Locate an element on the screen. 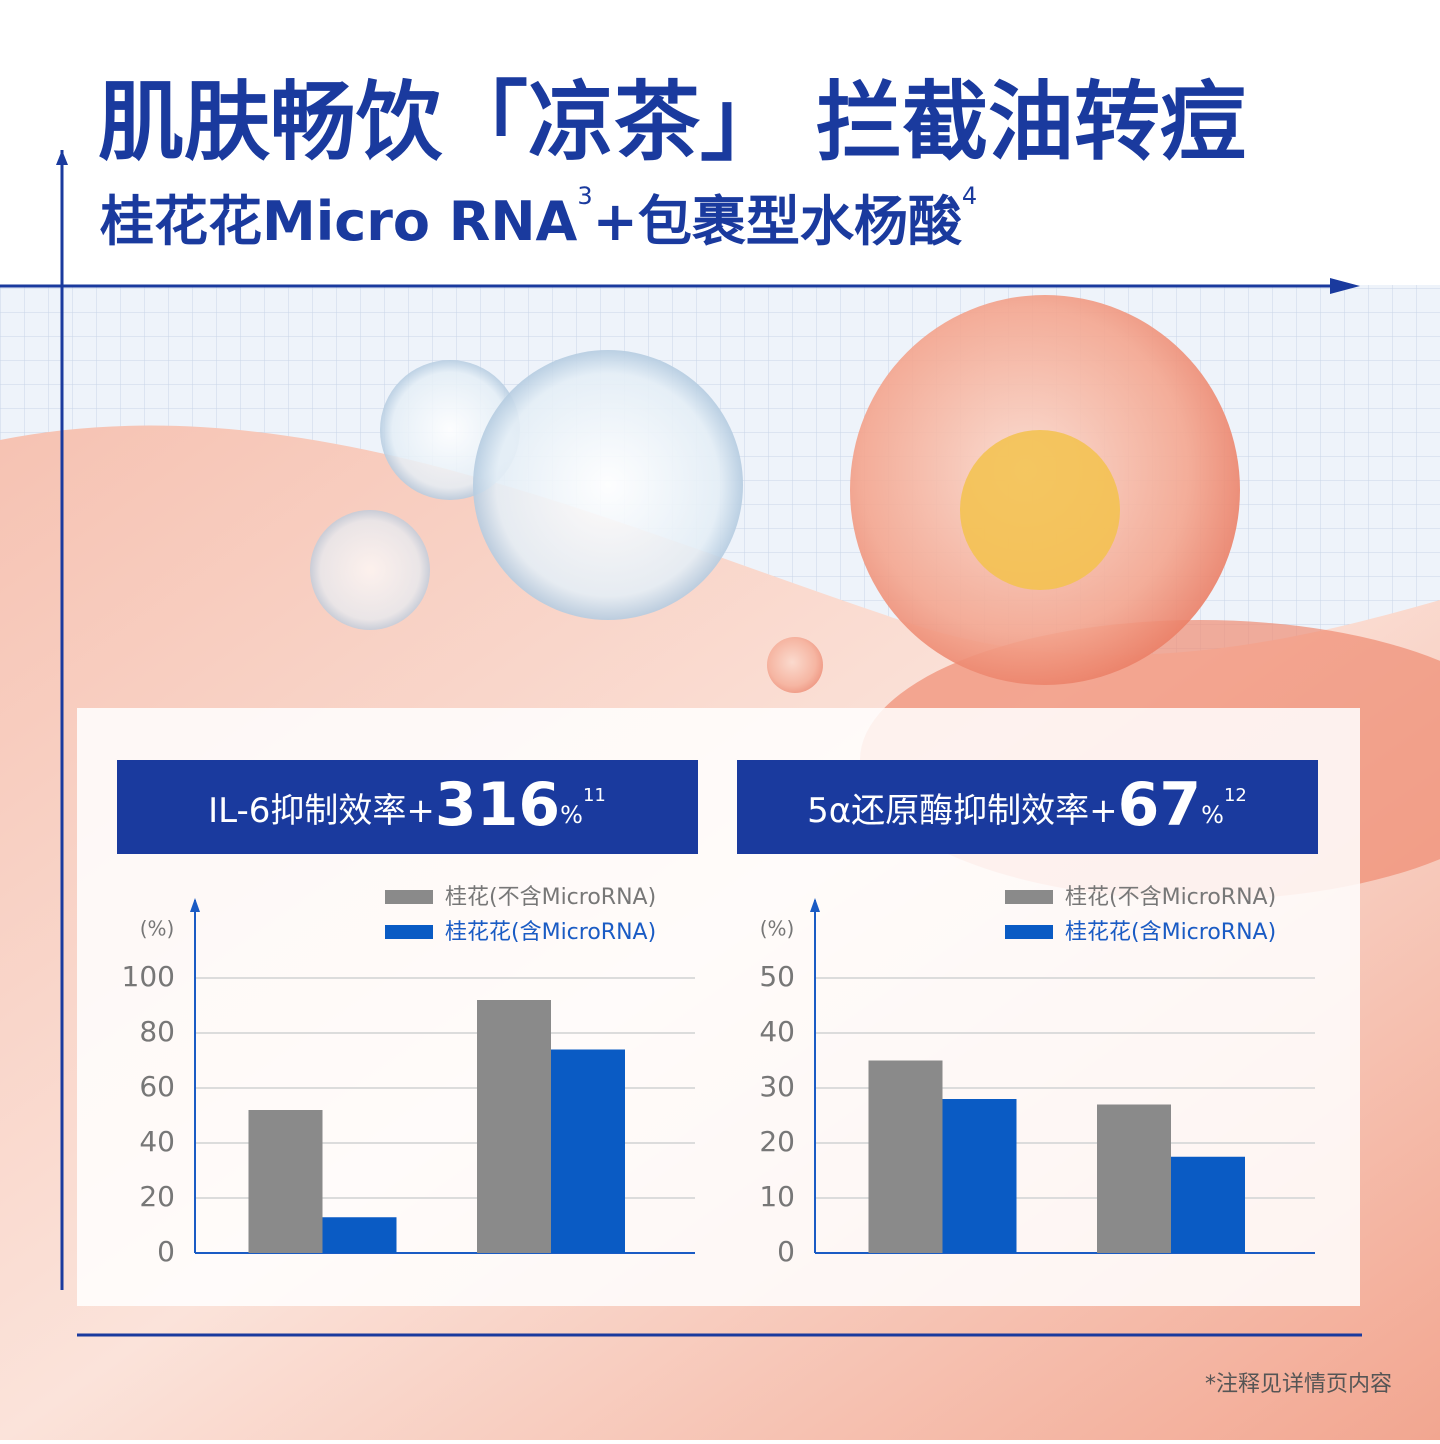 This screenshot has height=1444, width=1440. chart-title: IL-6抑制效率+316%11 is located at coordinates (407, 805).